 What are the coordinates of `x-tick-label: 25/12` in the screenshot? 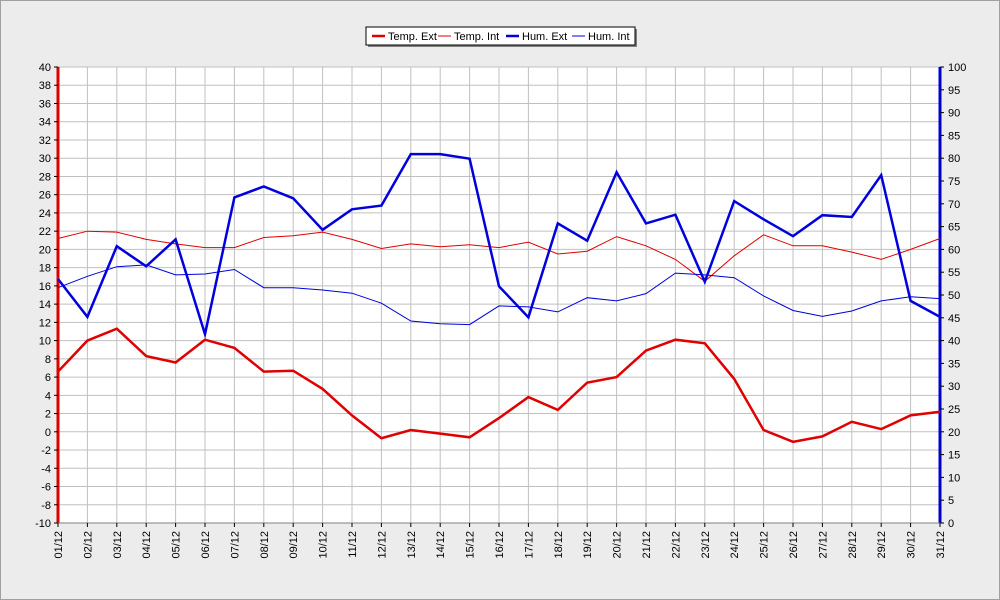 It's located at (765, 545).